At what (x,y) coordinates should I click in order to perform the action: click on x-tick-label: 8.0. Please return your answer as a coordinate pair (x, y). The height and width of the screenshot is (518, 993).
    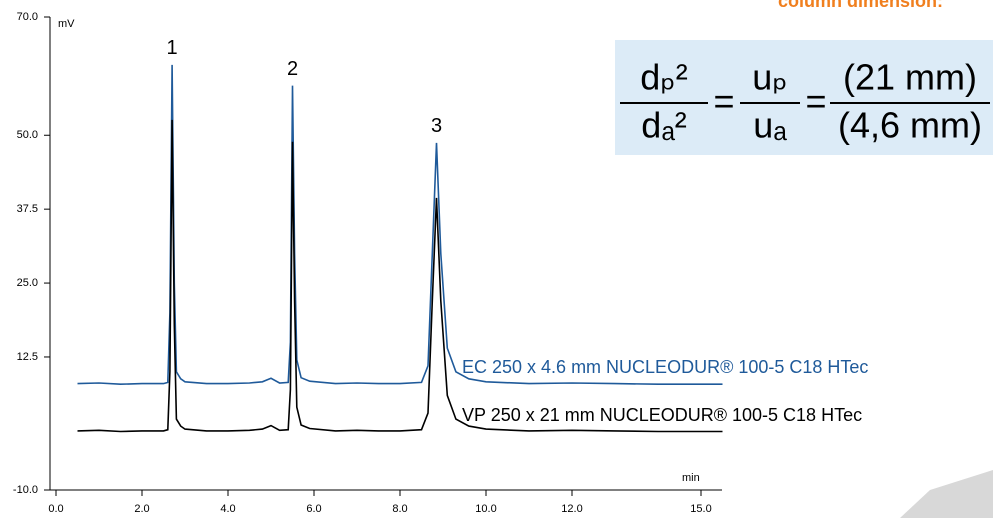
    Looking at the image, I should click on (399, 509).